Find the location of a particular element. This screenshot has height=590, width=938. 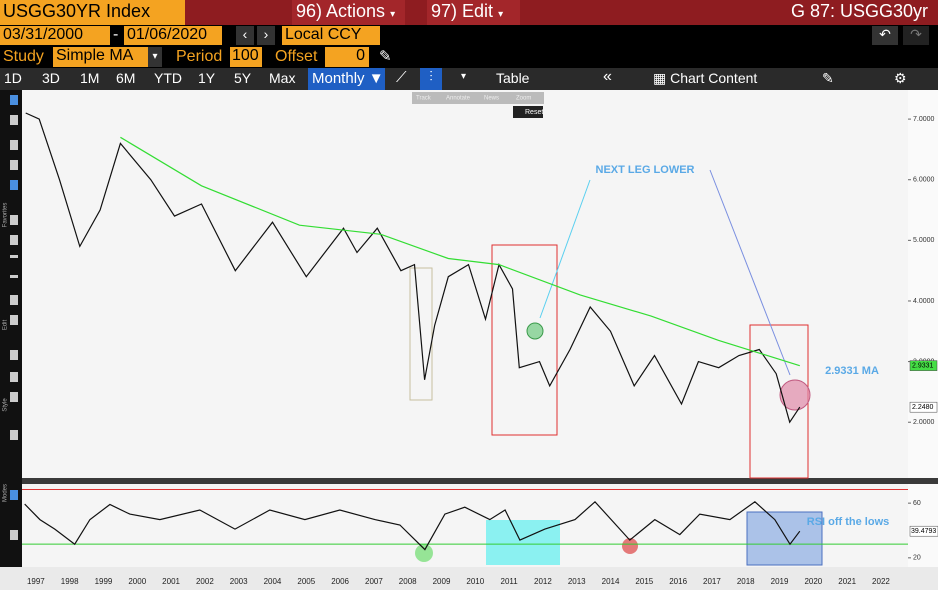

x-tick-label: 2004 is located at coordinates (273, 581).